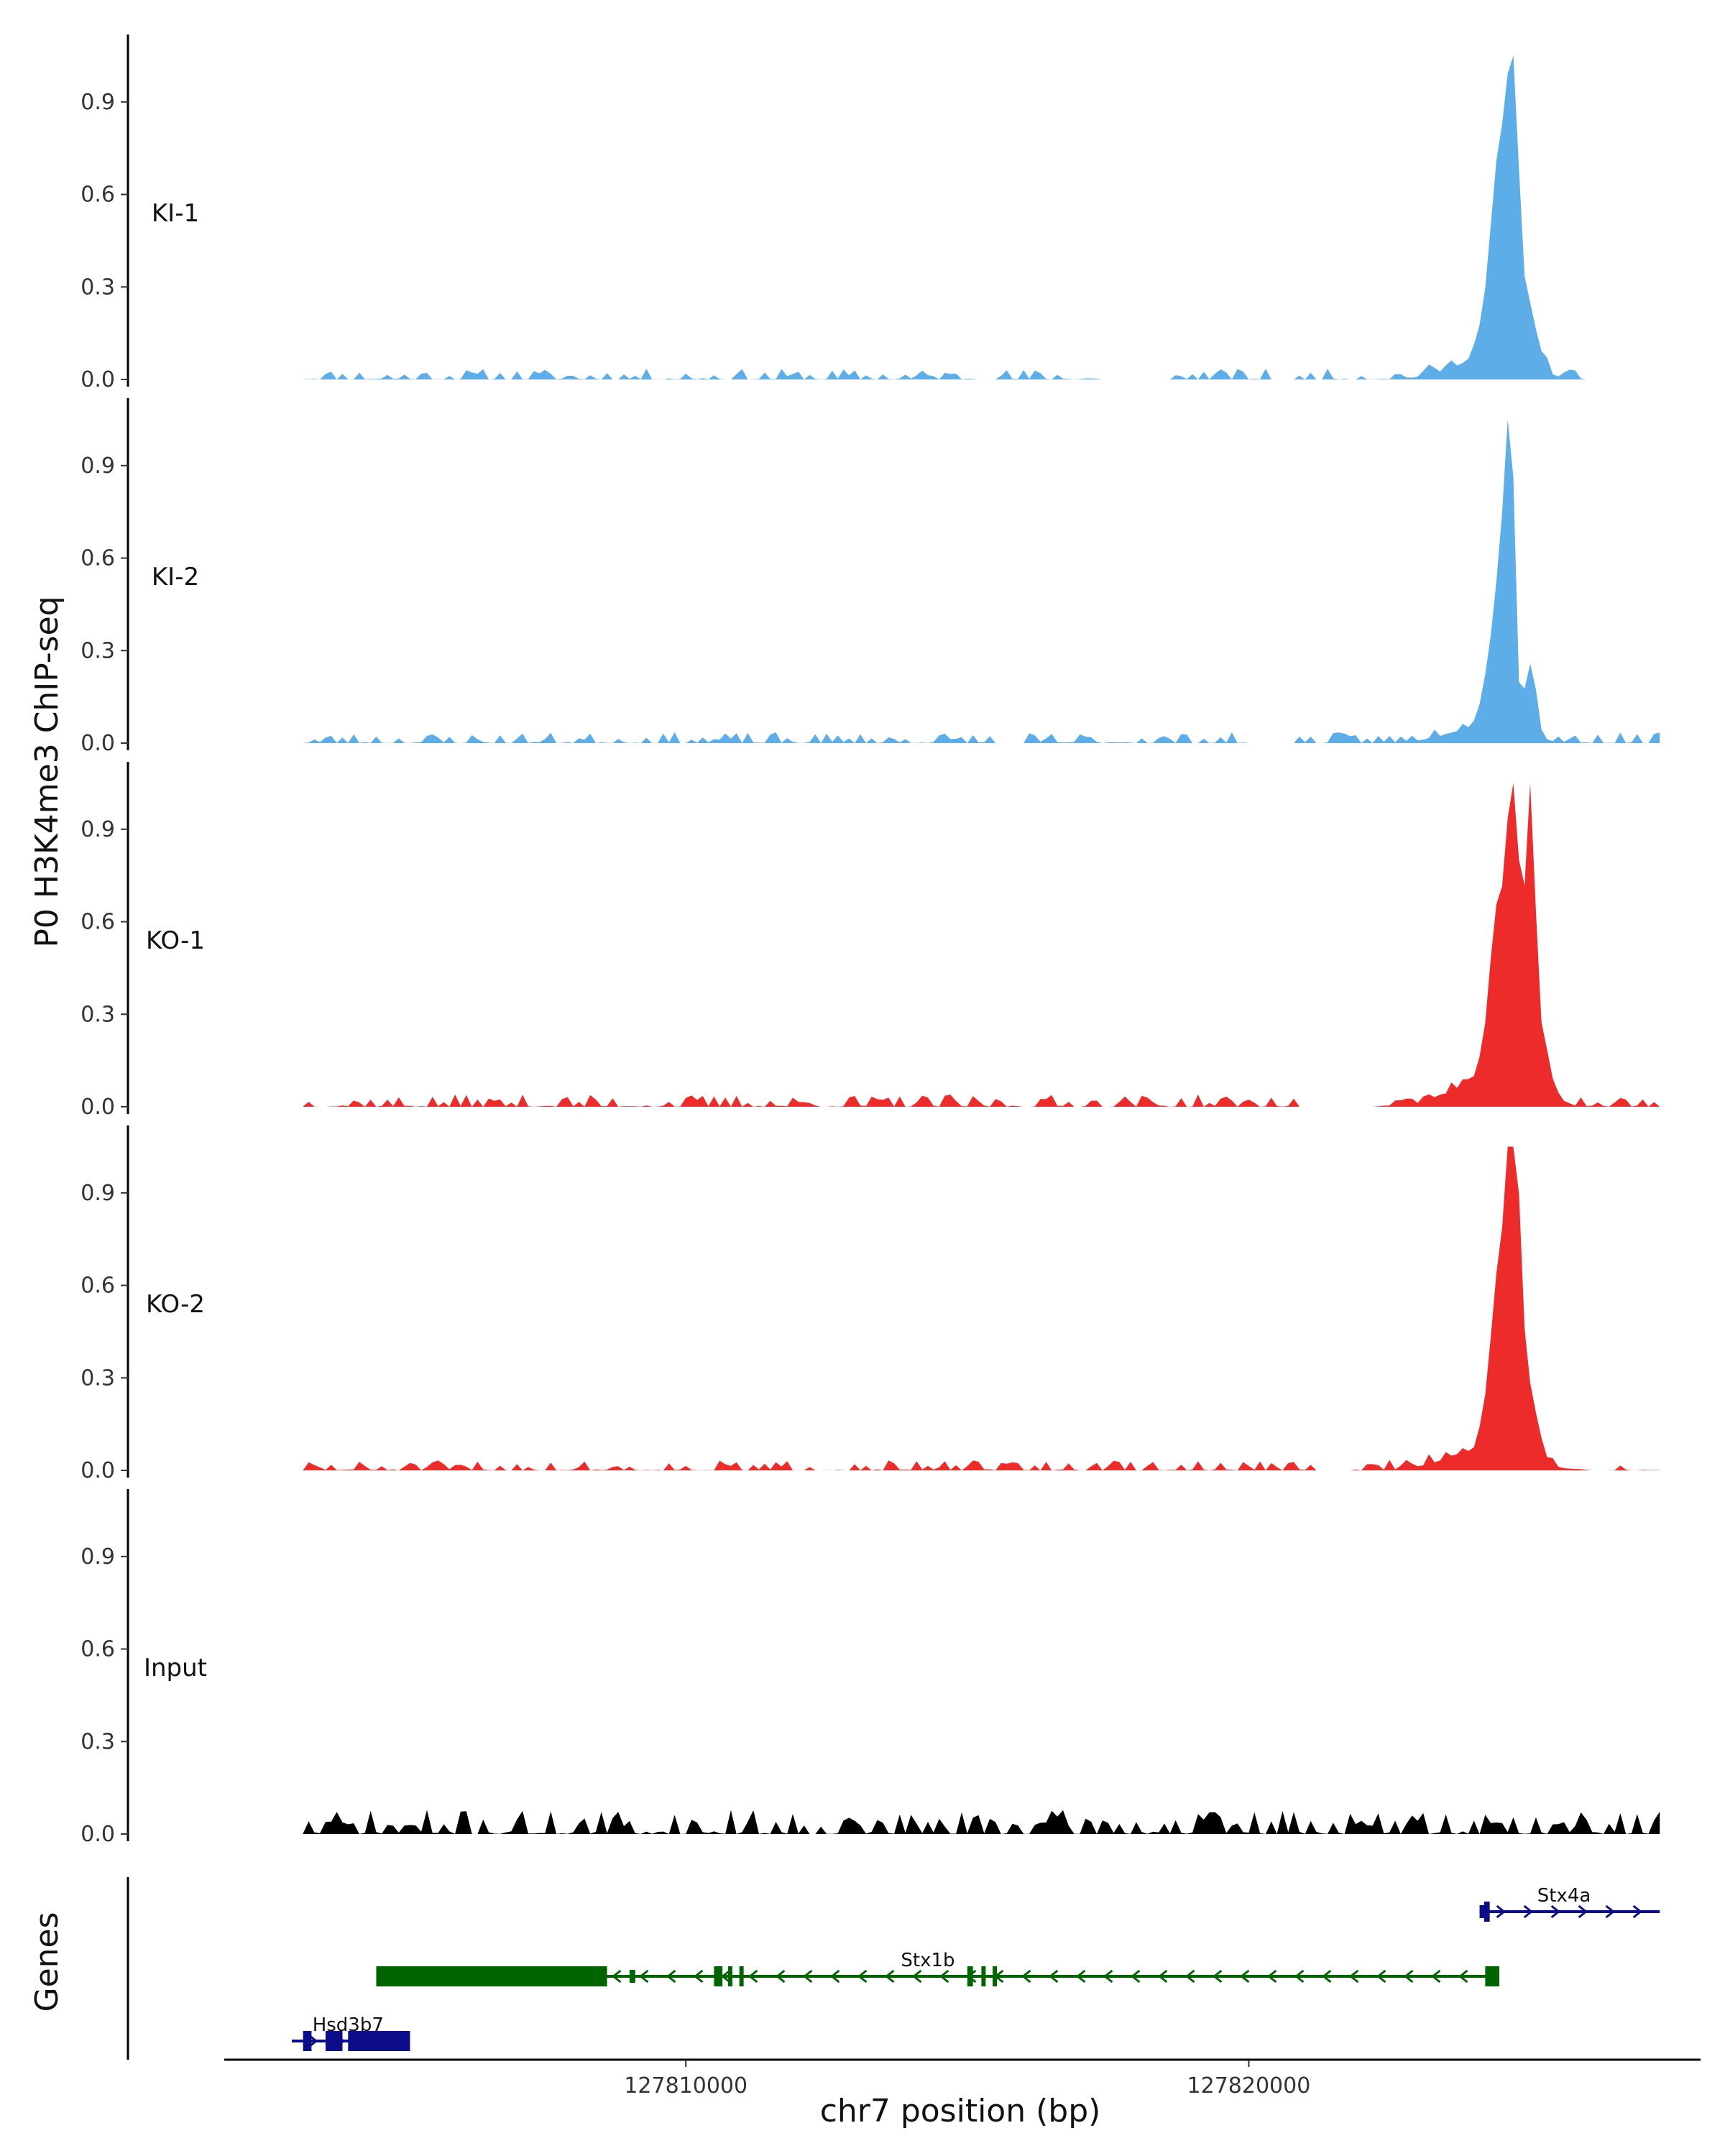 The width and height of the screenshot is (1725, 2156). What do you see at coordinates (47, 771) in the screenshot?
I see `y-axis-title: P0 H3K4me3 ChIP-seq` at bounding box center [47, 771].